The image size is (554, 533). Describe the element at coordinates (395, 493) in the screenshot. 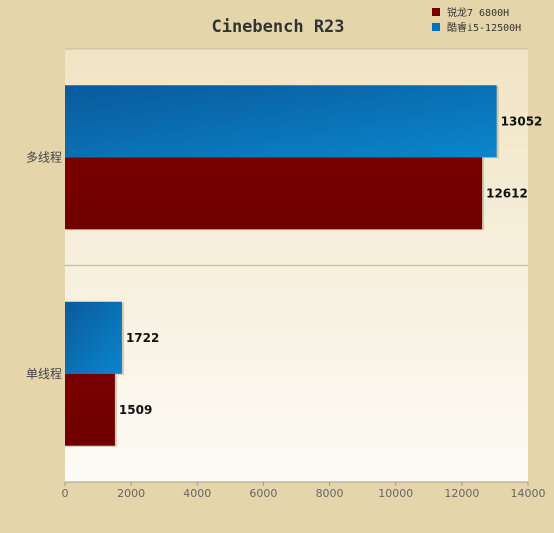

I see `x-tick-label: 10000` at that location.